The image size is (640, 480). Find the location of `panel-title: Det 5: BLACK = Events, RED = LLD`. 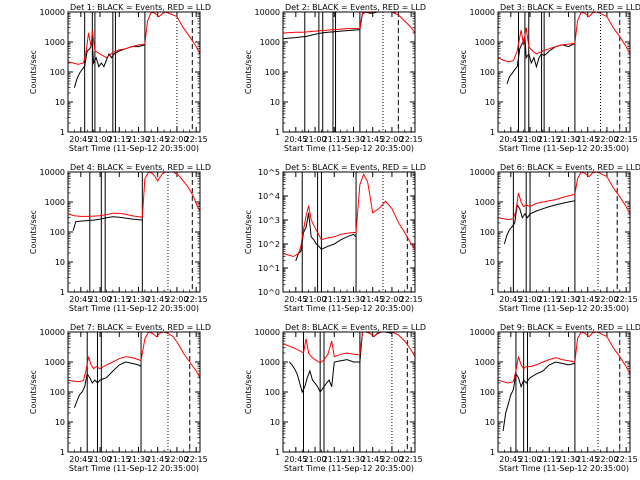

panel-title: Det 5: BLACK = Events, RED = LLD is located at coordinates (355, 167).